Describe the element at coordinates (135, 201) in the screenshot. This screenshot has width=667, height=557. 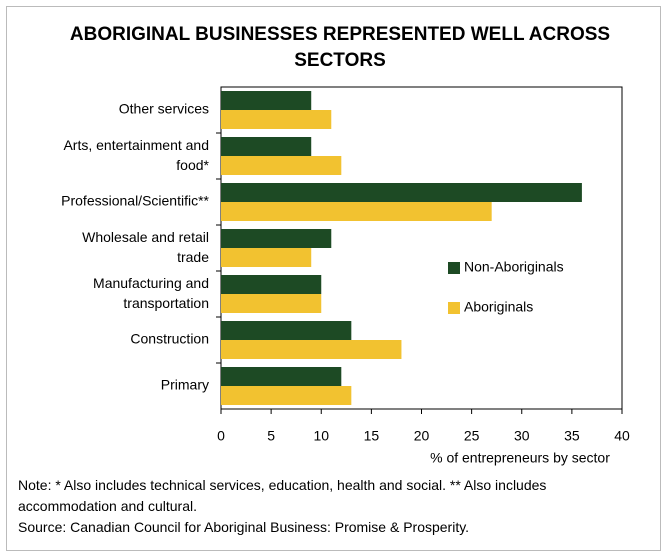
I see `y-tick-label: Professional/Scientific**` at that location.